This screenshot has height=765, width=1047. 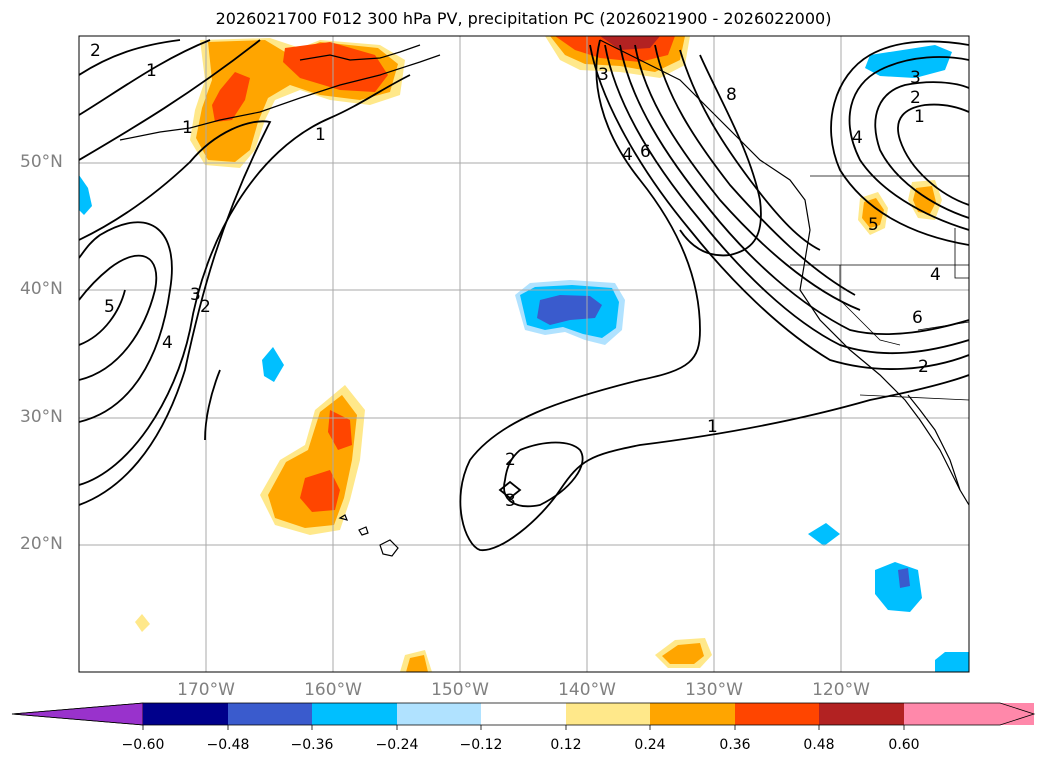 What do you see at coordinates (969, 714) in the screenshot?
I see `colorbar-extend-high` at bounding box center [969, 714].